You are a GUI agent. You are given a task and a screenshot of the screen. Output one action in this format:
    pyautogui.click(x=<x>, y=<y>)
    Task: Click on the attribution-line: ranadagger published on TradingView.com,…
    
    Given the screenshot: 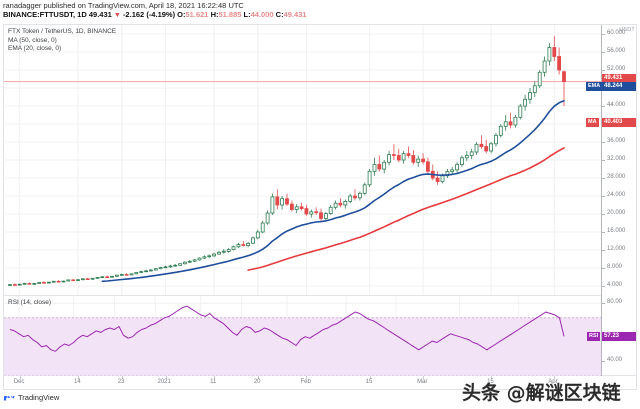 What is the action you would take?
    pyautogui.click(x=123, y=5)
    